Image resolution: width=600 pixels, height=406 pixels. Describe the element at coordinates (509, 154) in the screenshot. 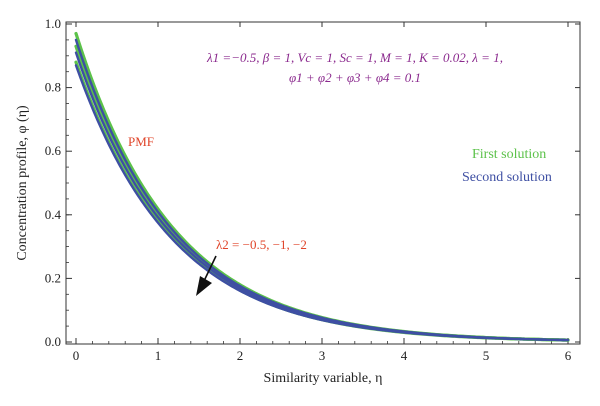

I see `legend-first-solution: First solution` at that location.